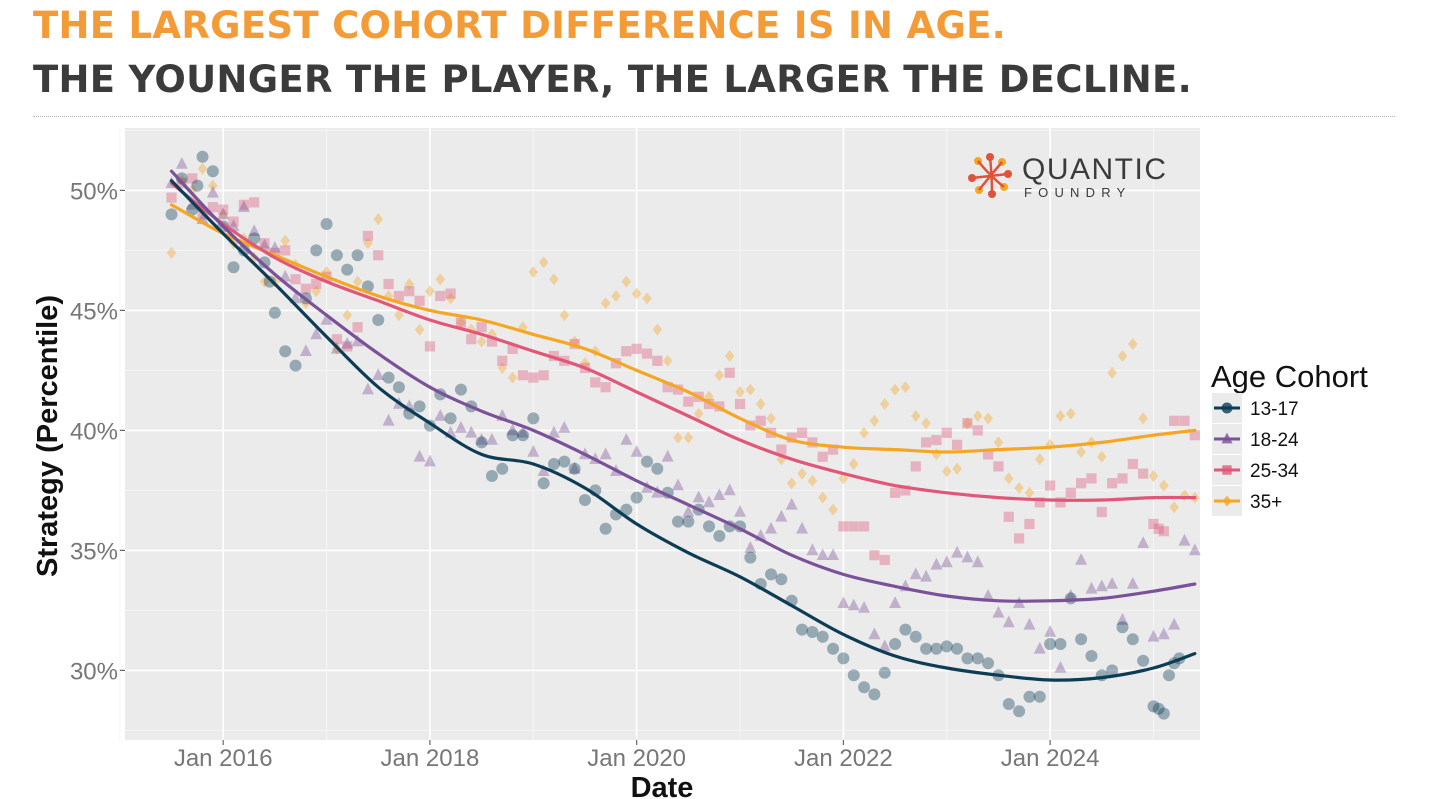 This screenshot has width=1444, height=799. What do you see at coordinates (1289, 376) in the screenshot?
I see `legend-title: Age Cohort` at bounding box center [1289, 376].